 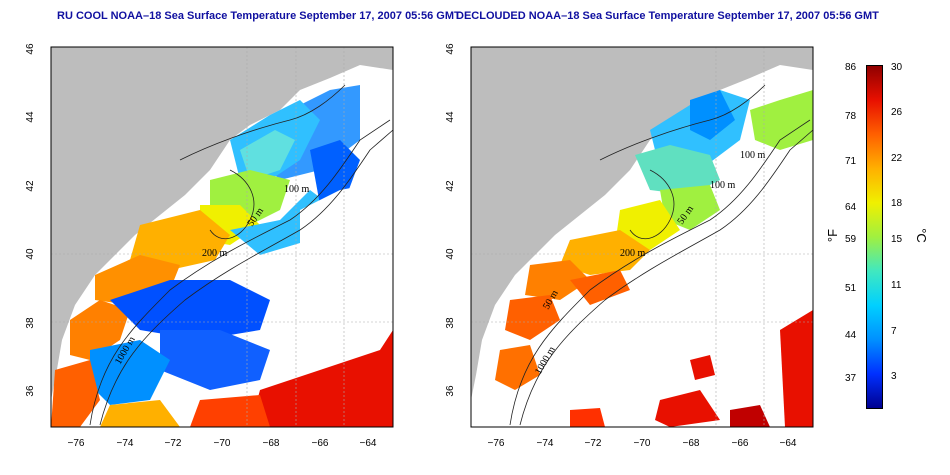 What do you see at coordinates (851, 207) in the screenshot?
I see `fahrenheit-tick: 64` at bounding box center [851, 207].